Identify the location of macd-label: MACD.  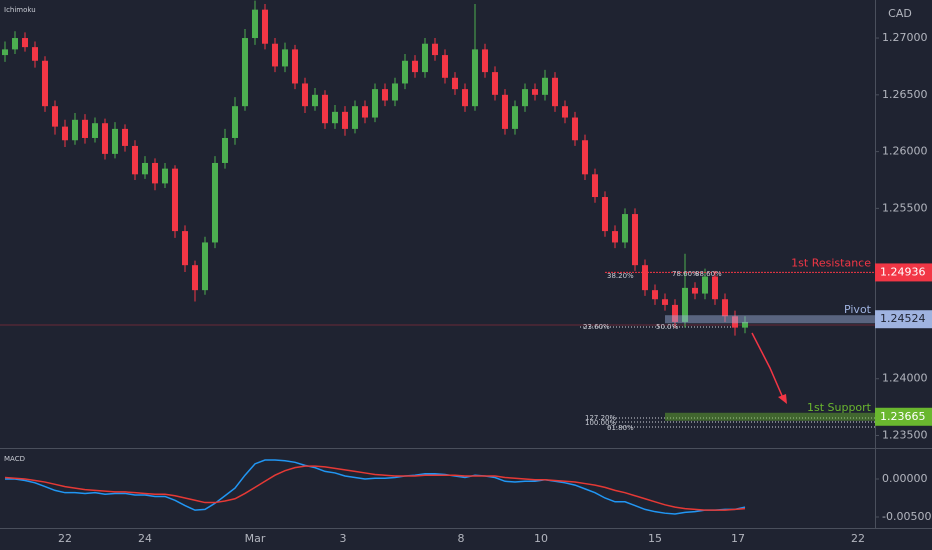
(14, 459).